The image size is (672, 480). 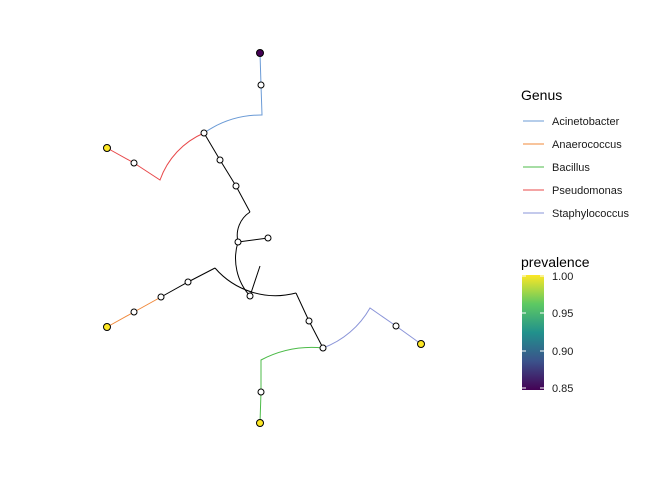 What do you see at coordinates (562, 352) in the screenshot?
I see `colorbar-tick-label: 0.90` at bounding box center [562, 352].